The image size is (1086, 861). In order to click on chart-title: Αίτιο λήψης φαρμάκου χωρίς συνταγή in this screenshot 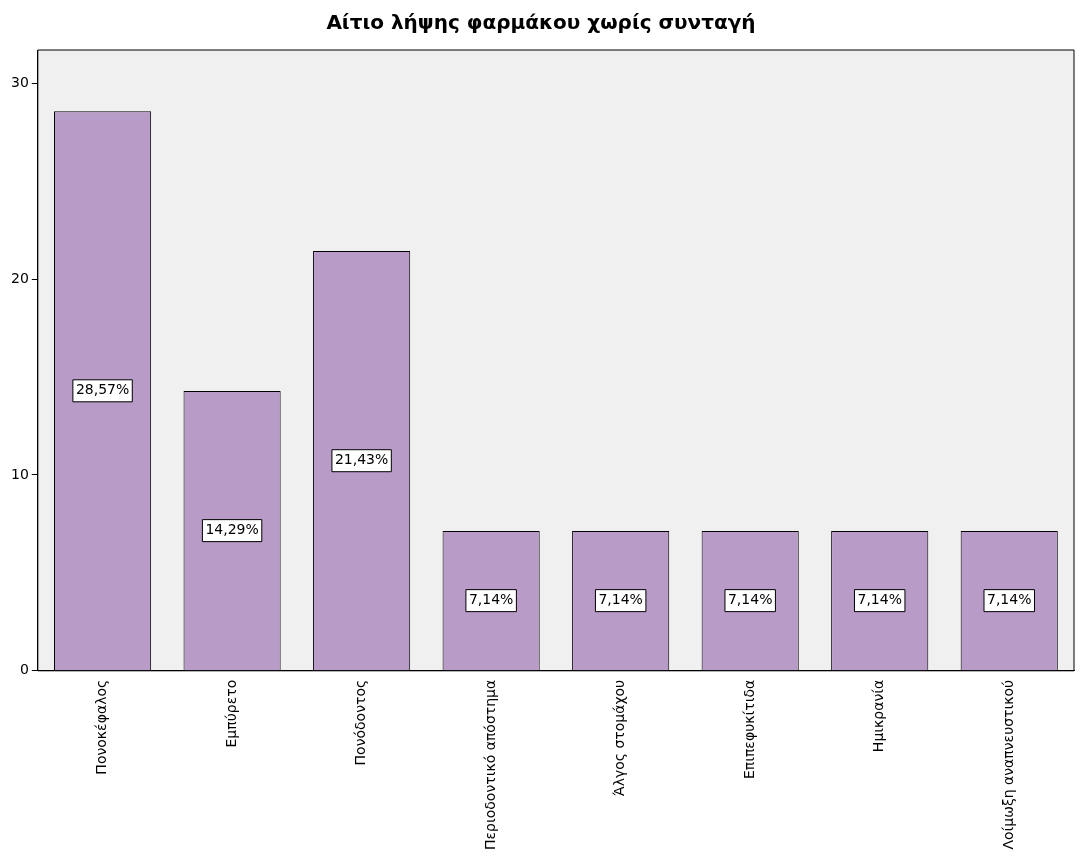, I will do `click(541, 22)`.